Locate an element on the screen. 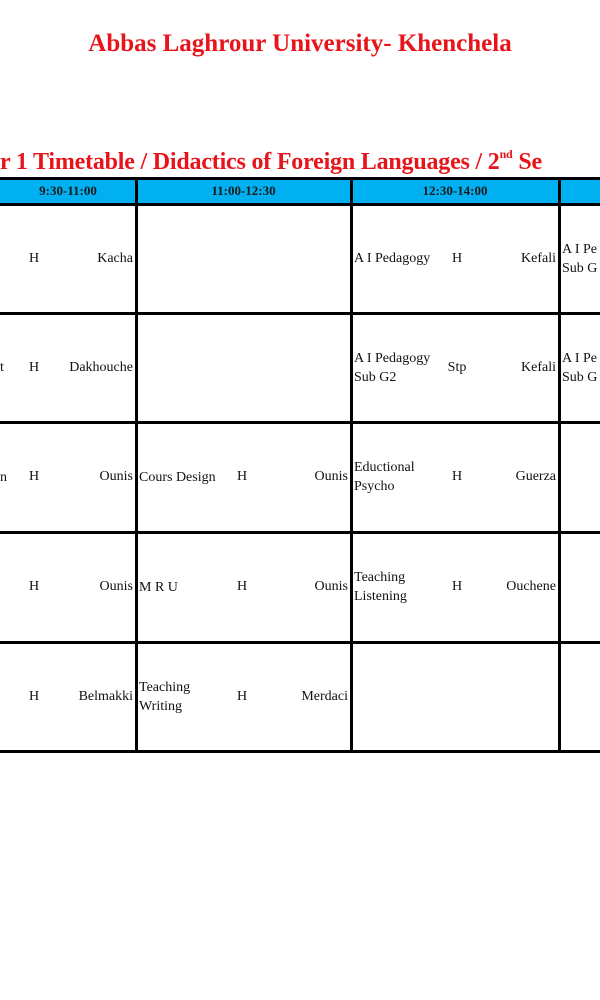  timetable-cell: t H Dakhouche is located at coordinates (68, 367).